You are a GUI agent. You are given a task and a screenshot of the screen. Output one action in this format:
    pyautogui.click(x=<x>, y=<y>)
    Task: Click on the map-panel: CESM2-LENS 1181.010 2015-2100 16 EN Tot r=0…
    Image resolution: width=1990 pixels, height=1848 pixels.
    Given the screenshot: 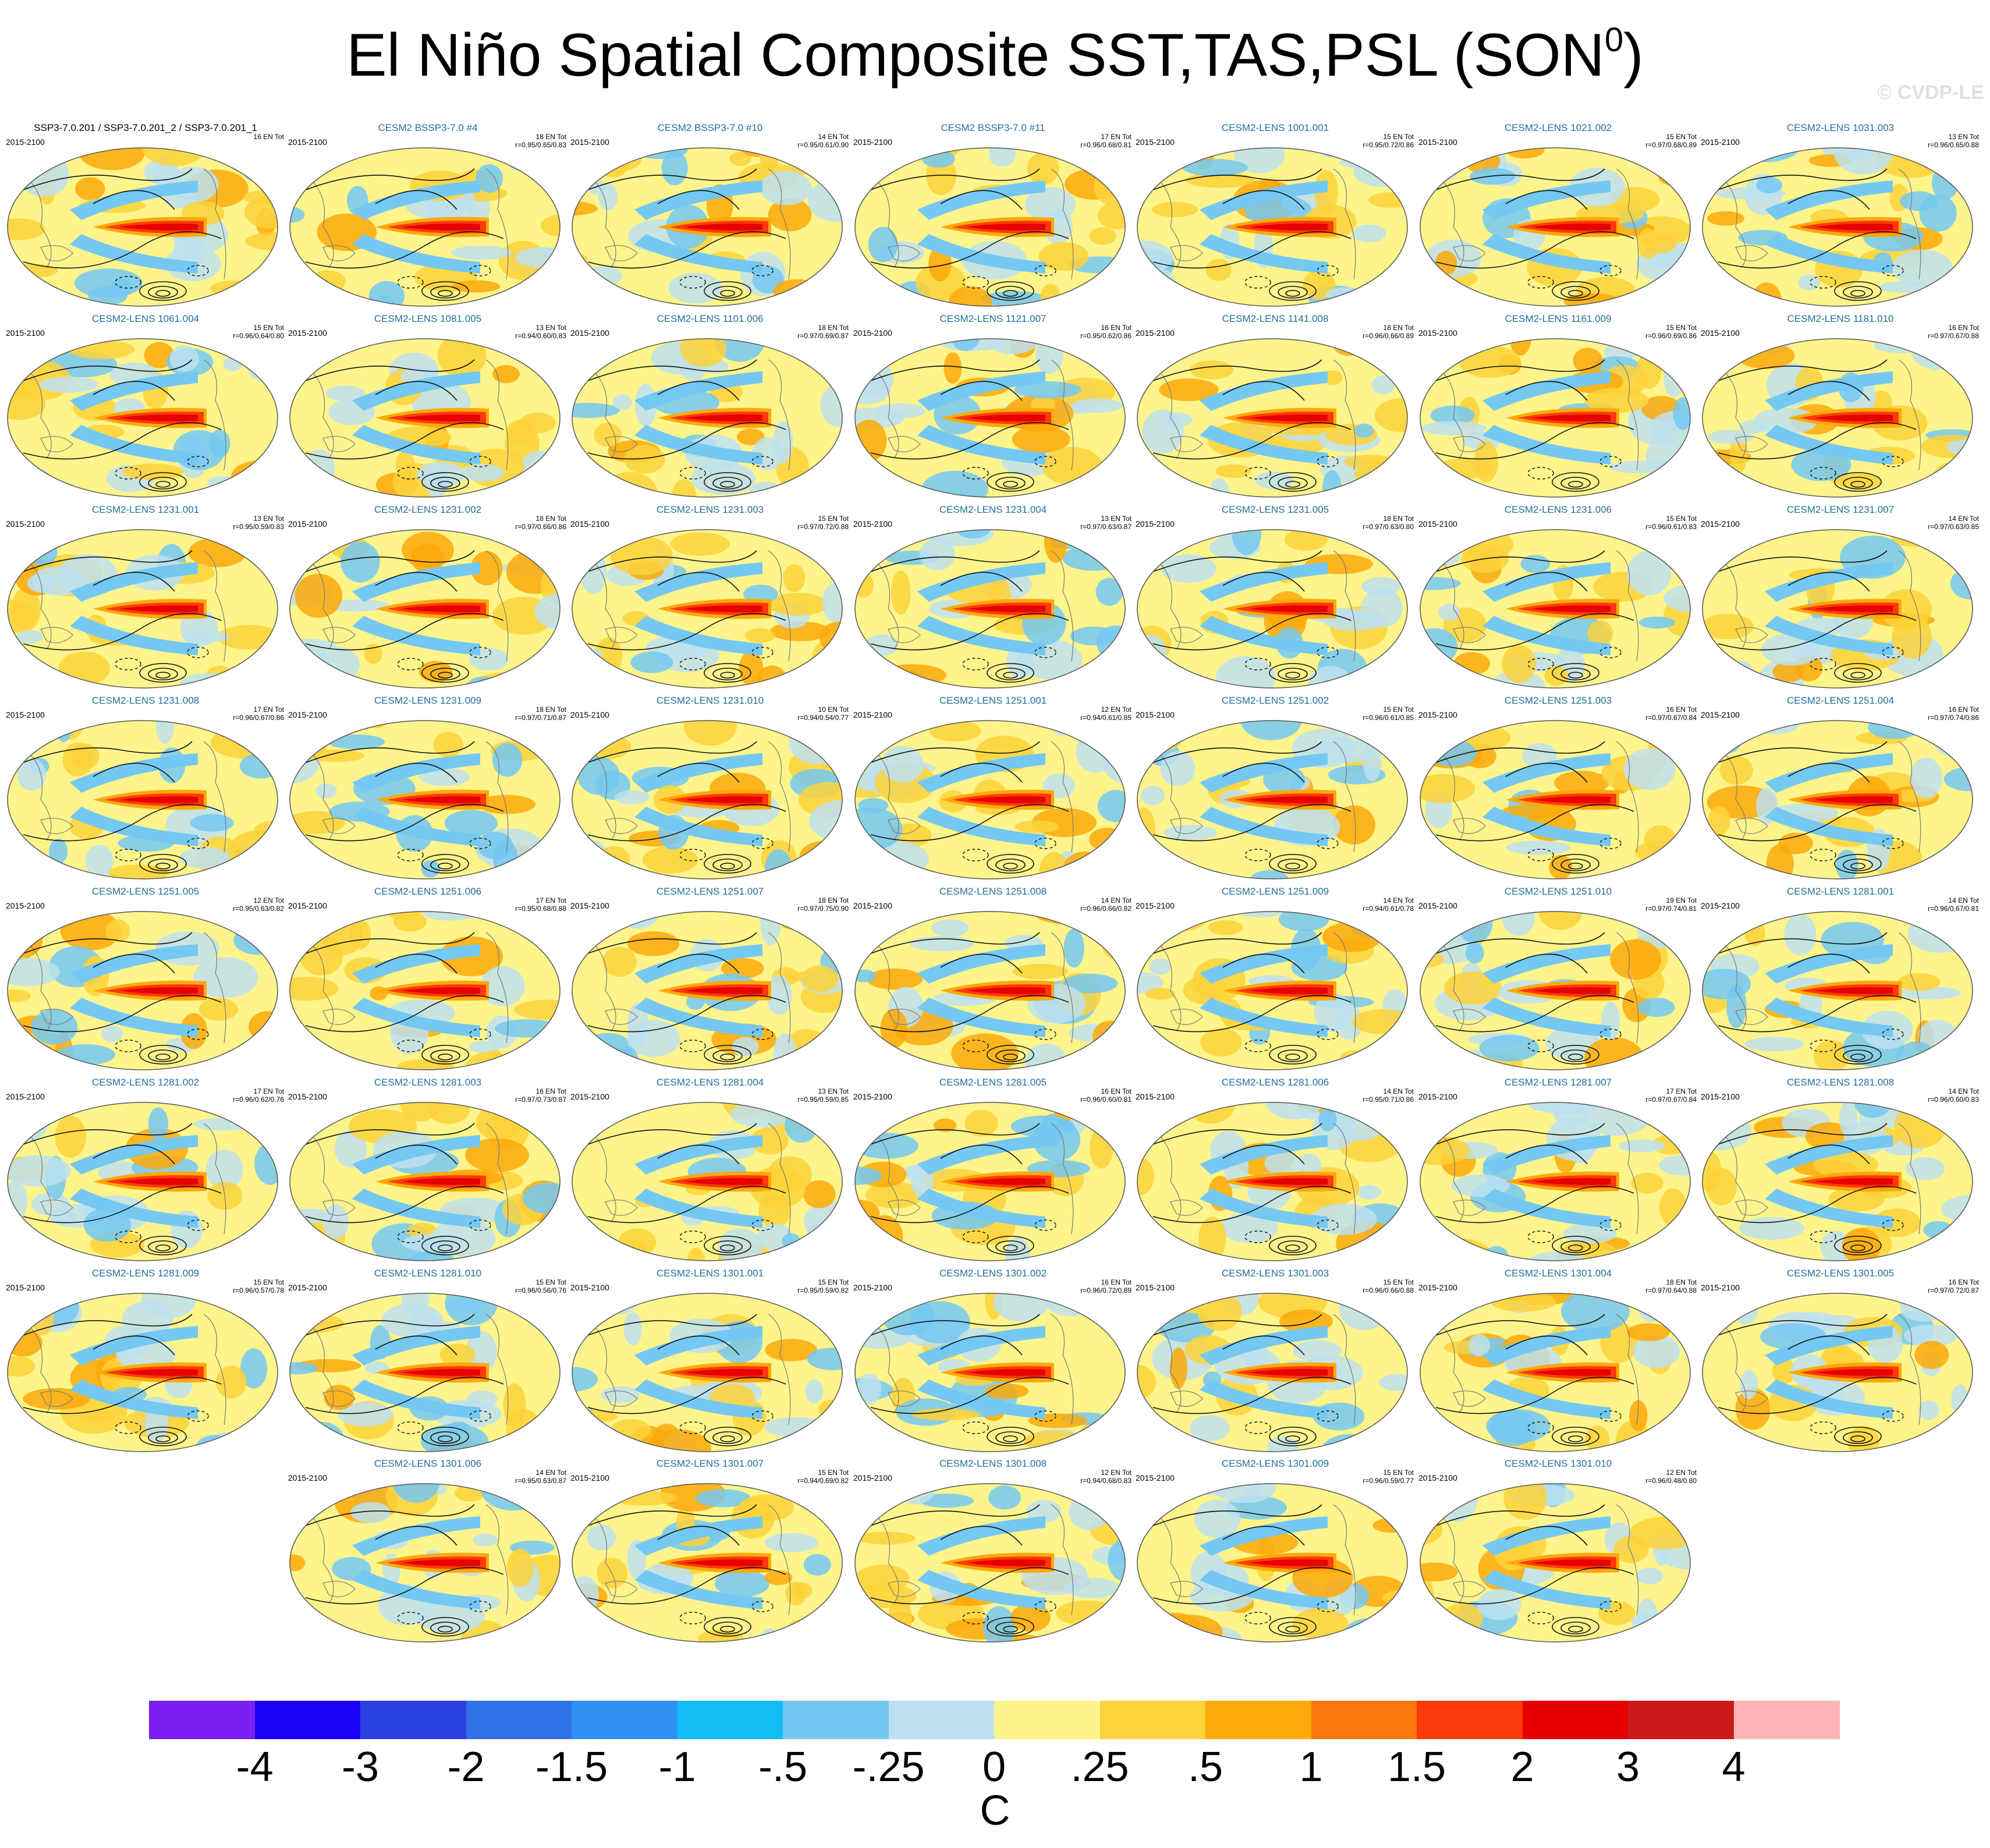 What is the action you would take?
    pyautogui.click(x=1840, y=409)
    